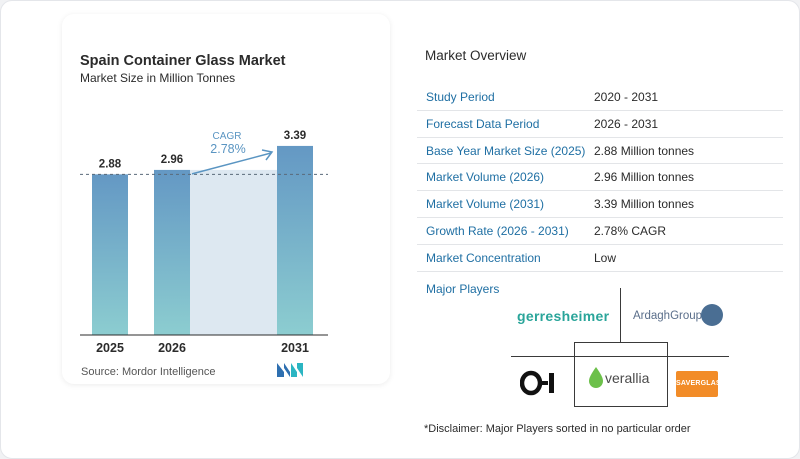 The image size is (800, 459). I want to click on overview-row-label: Forecast Data Period, so click(483, 123).